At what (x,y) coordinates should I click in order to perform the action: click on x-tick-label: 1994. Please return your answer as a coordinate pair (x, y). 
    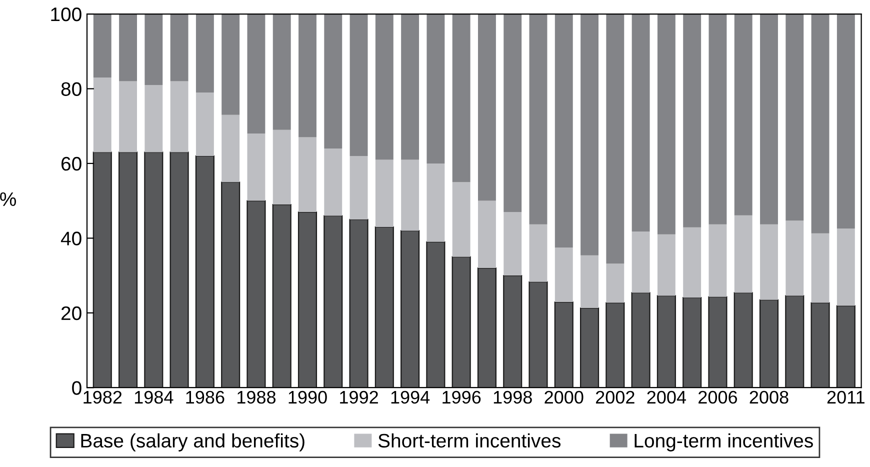
    Looking at the image, I should click on (410, 397).